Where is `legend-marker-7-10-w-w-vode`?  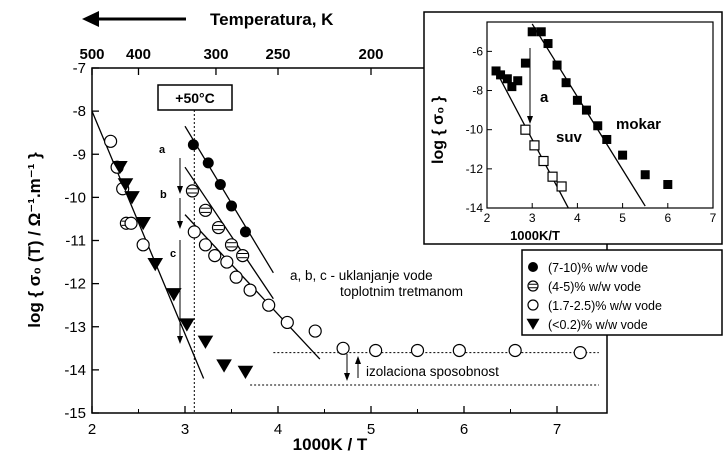 legend-marker-7-10-w-w-vode is located at coordinates (533, 267).